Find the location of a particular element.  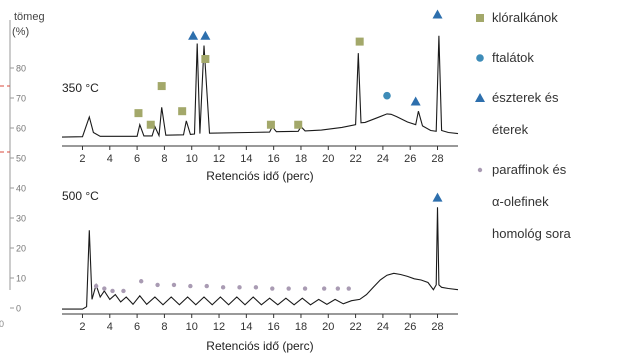

left-mass-axis: tömeg (%) 80 70 60 50 40 30 20 10 0 0 is located at coordinates (22, 170).